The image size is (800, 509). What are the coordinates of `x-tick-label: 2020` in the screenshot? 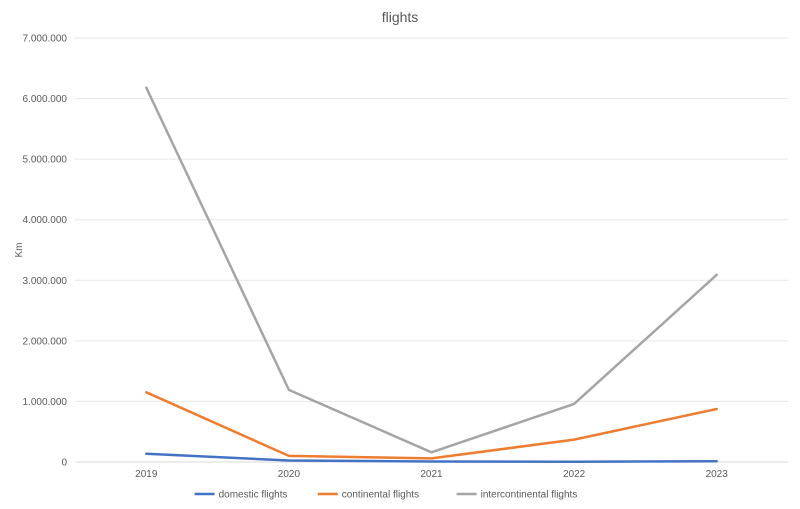 It's located at (289, 474).